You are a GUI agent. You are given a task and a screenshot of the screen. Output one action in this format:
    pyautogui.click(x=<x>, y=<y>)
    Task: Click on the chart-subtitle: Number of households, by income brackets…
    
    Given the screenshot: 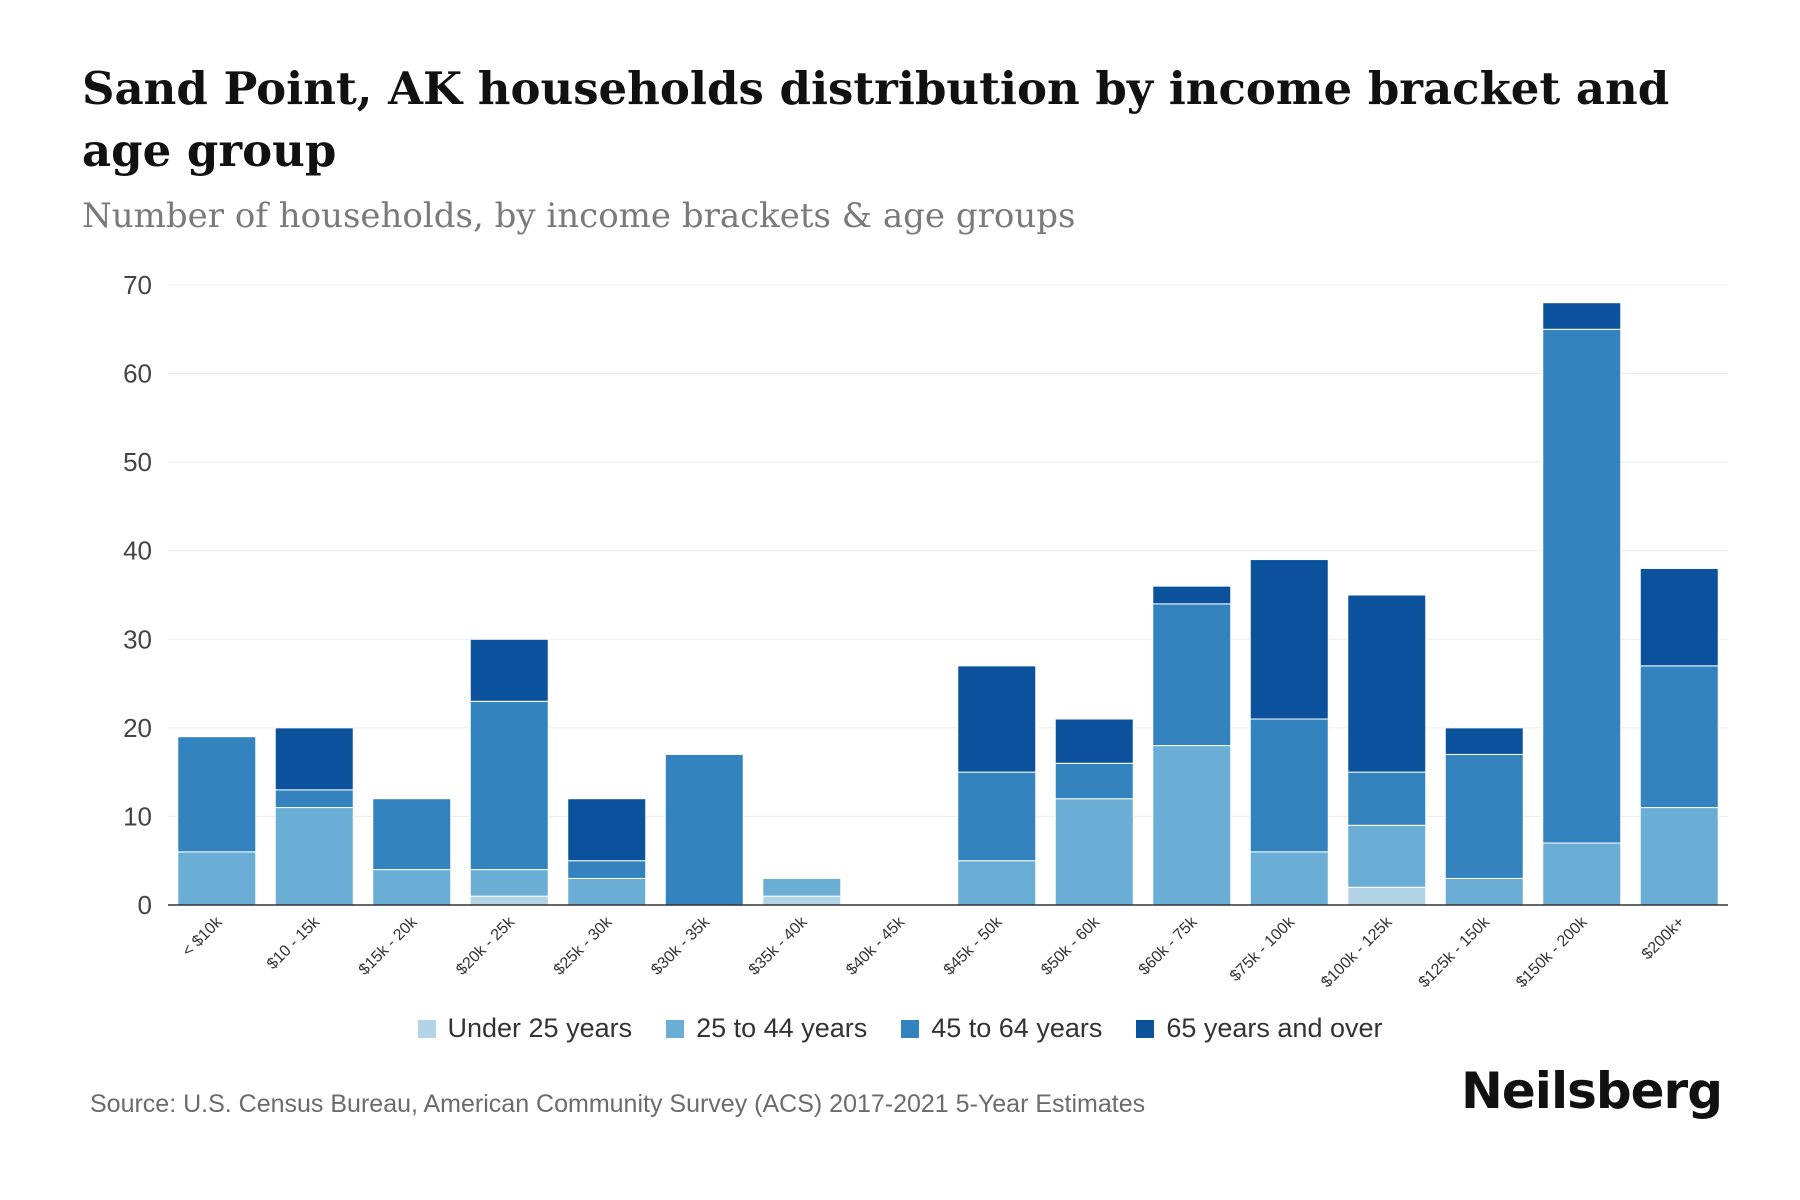 What is the action you would take?
    pyautogui.click(x=579, y=216)
    